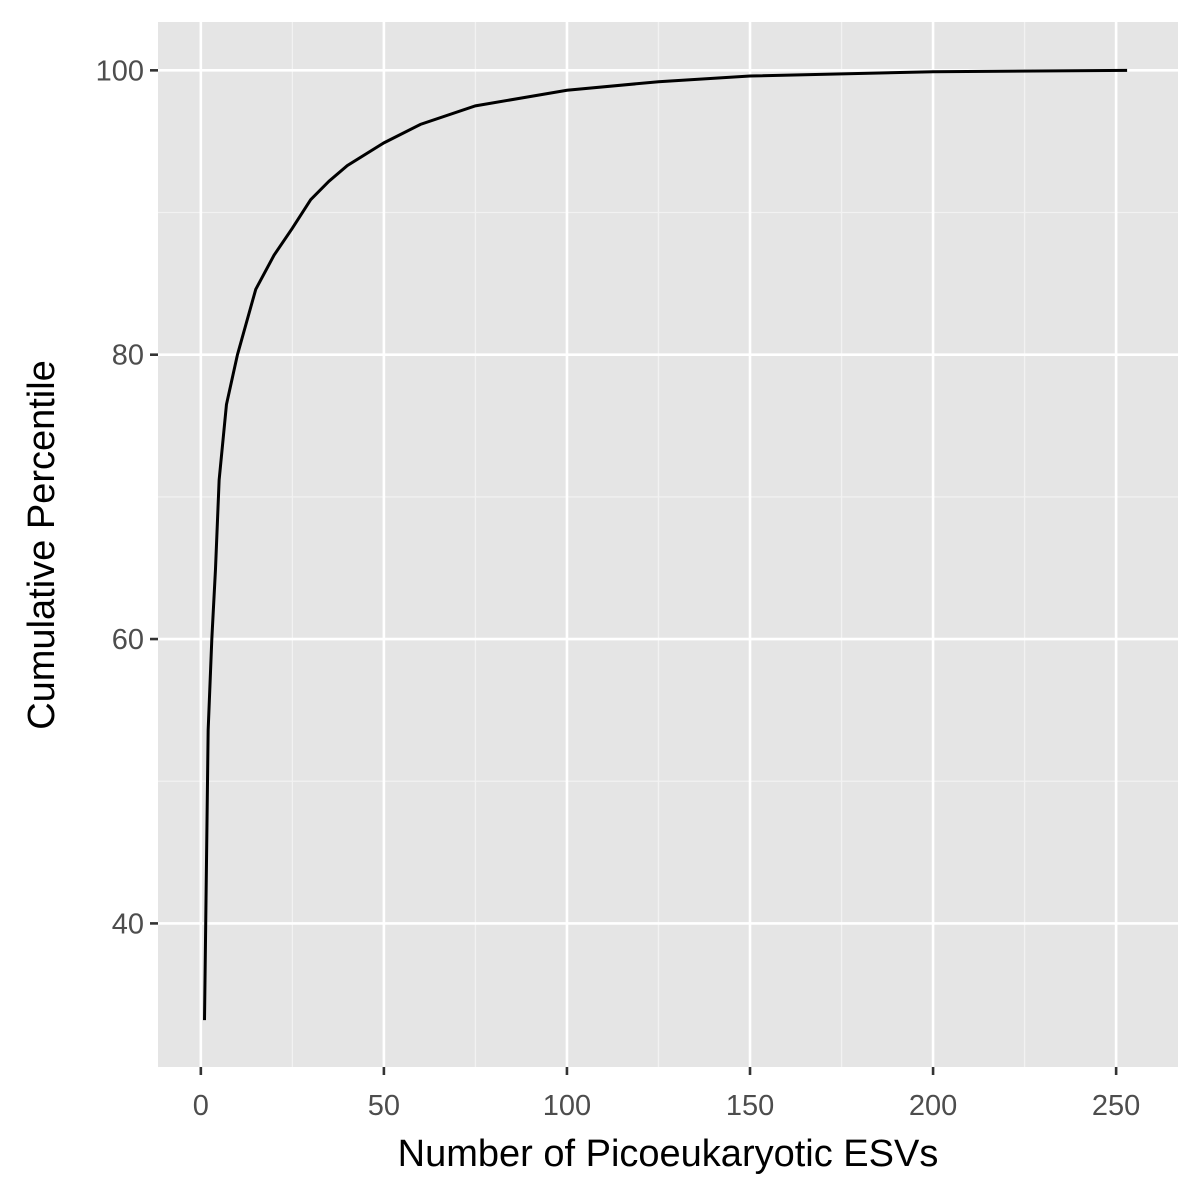 This screenshot has height=1200, width=1200. Describe the element at coordinates (128, 356) in the screenshot. I see `y-tick-label: 80` at that location.